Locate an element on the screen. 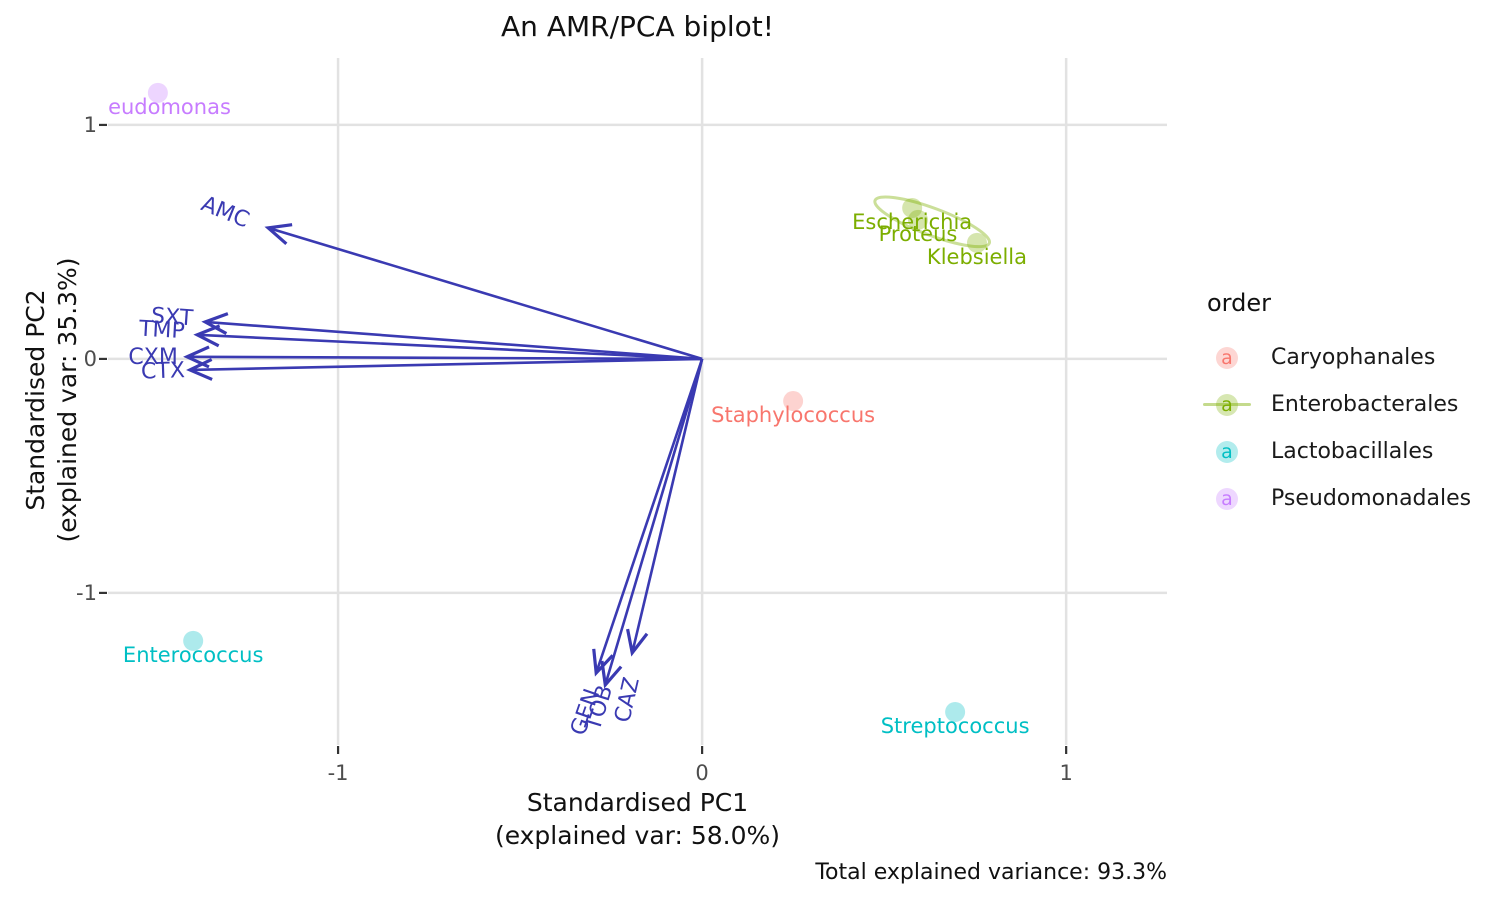 This screenshot has width=1500, height=900. legend-item-label: Enterobacterales is located at coordinates (1365, 404).